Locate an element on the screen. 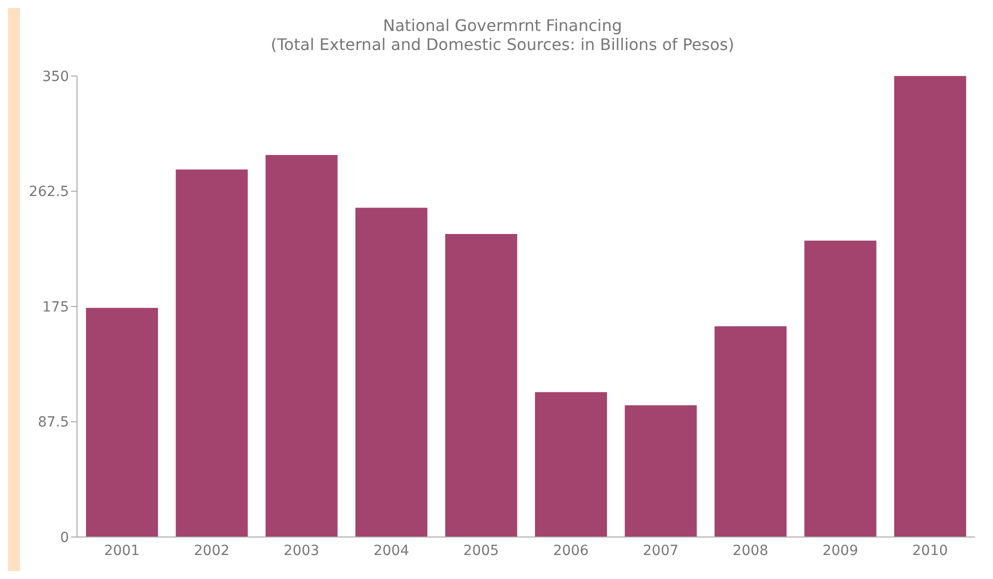  x-tick-label: 2003 is located at coordinates (302, 550).